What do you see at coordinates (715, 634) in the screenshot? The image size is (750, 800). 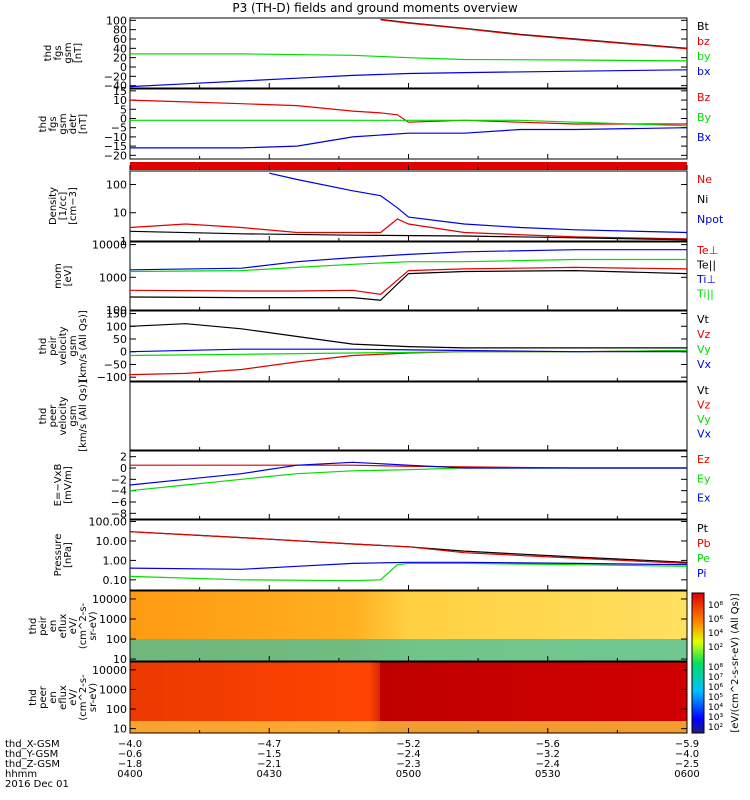 I see `colorbar-tick-label: 10⁴` at bounding box center [715, 634].